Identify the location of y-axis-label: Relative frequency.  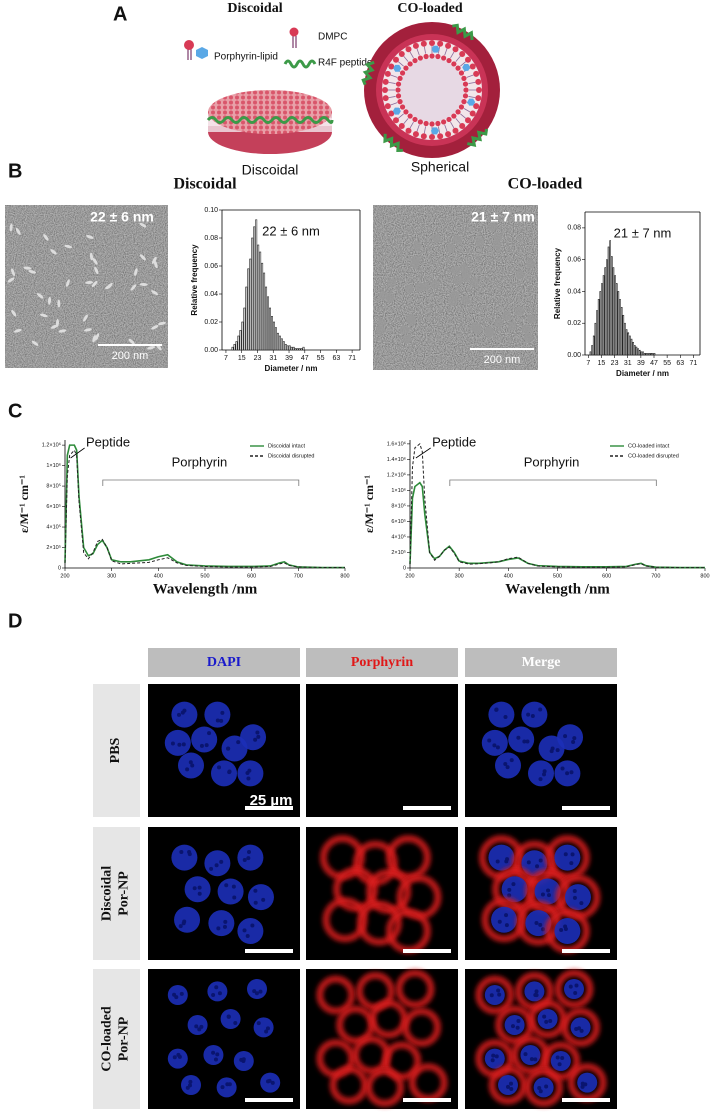
(194, 280).